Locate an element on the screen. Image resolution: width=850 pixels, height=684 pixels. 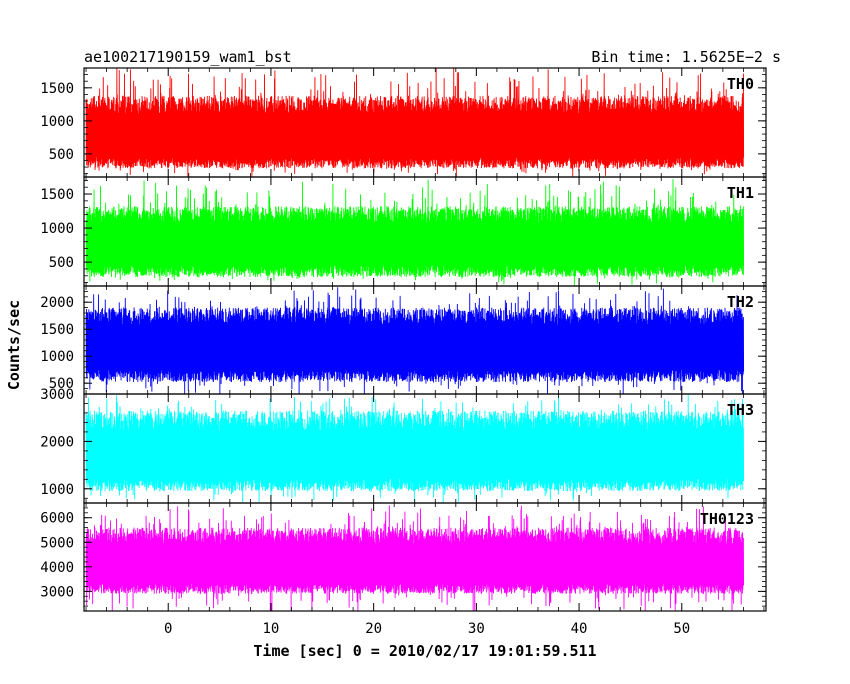
panel-label-th1: TH1 is located at coordinates (740, 193).